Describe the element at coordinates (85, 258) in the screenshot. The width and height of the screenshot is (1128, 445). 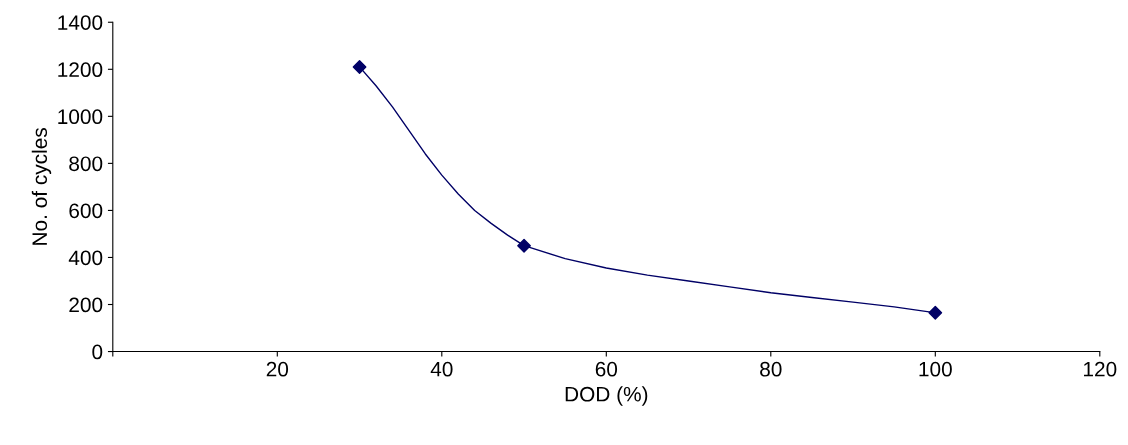
I see `y-tick-label: 400` at that location.